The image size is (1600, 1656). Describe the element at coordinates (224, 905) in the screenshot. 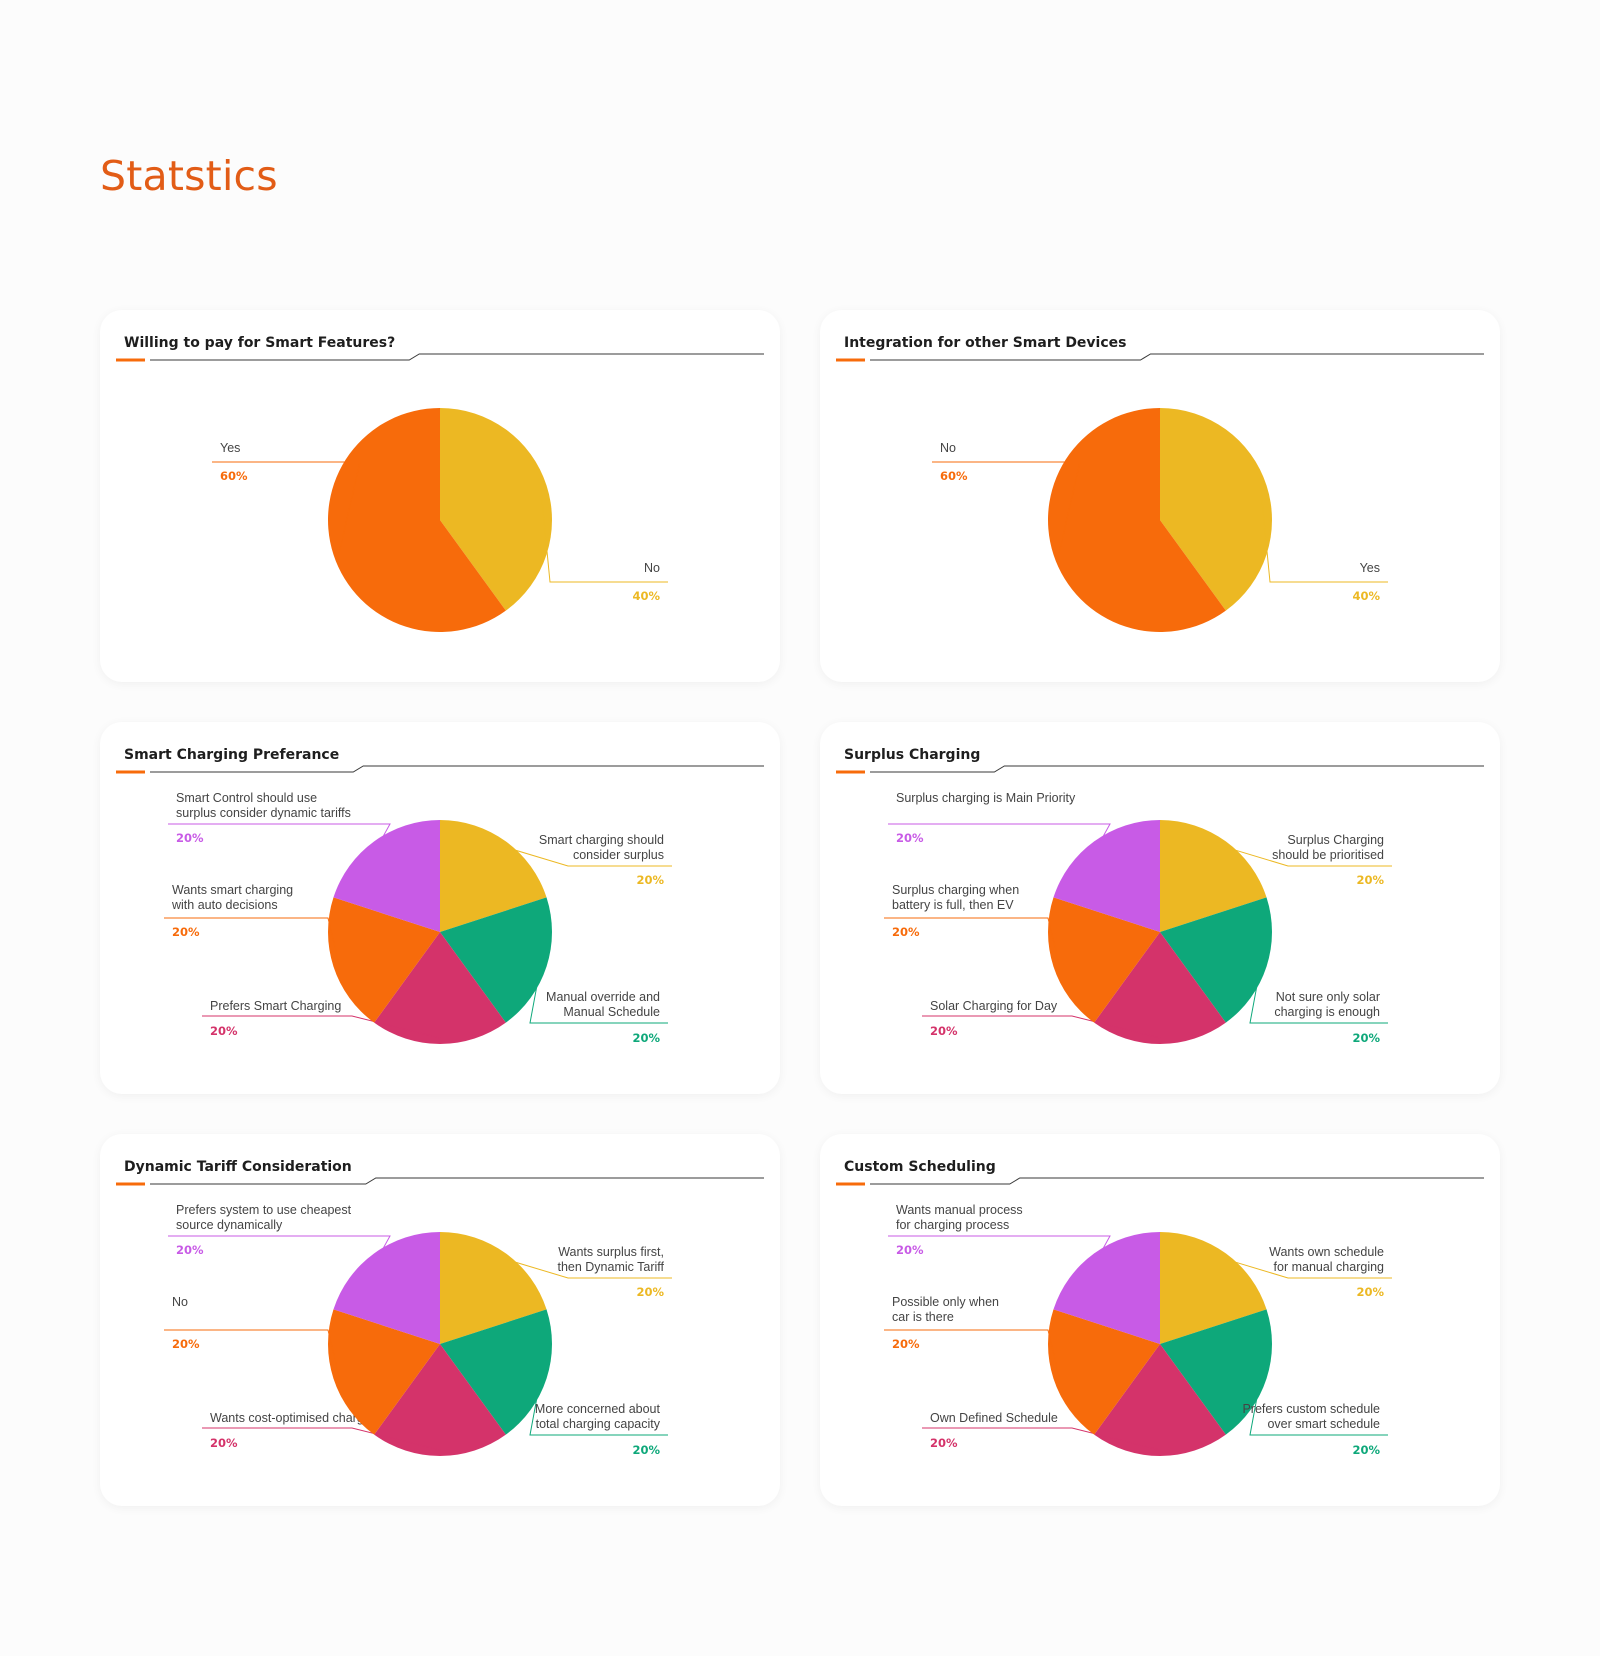

I see `slice-label: with auto decisions` at that location.